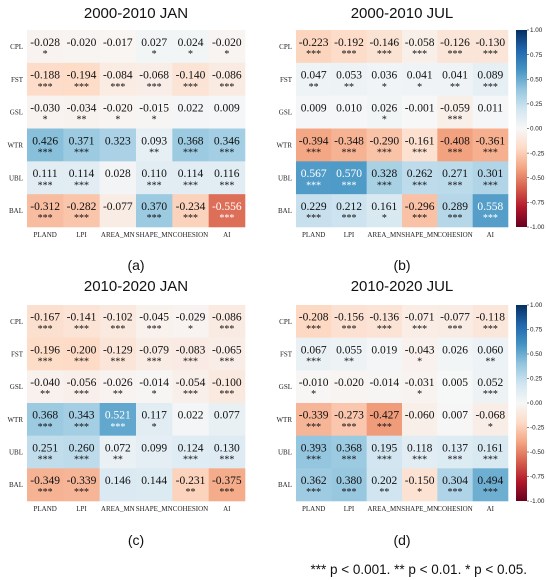  I want to click on cell-value-label: -0.068, so click(154, 76).